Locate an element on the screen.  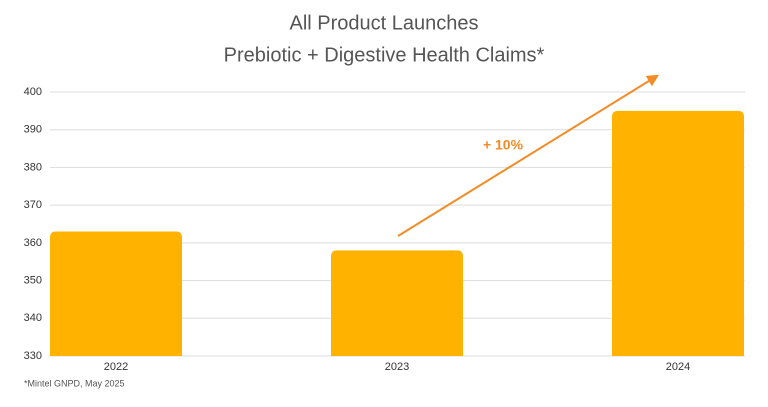
y-tick-label: 390 is located at coordinates (33, 130).